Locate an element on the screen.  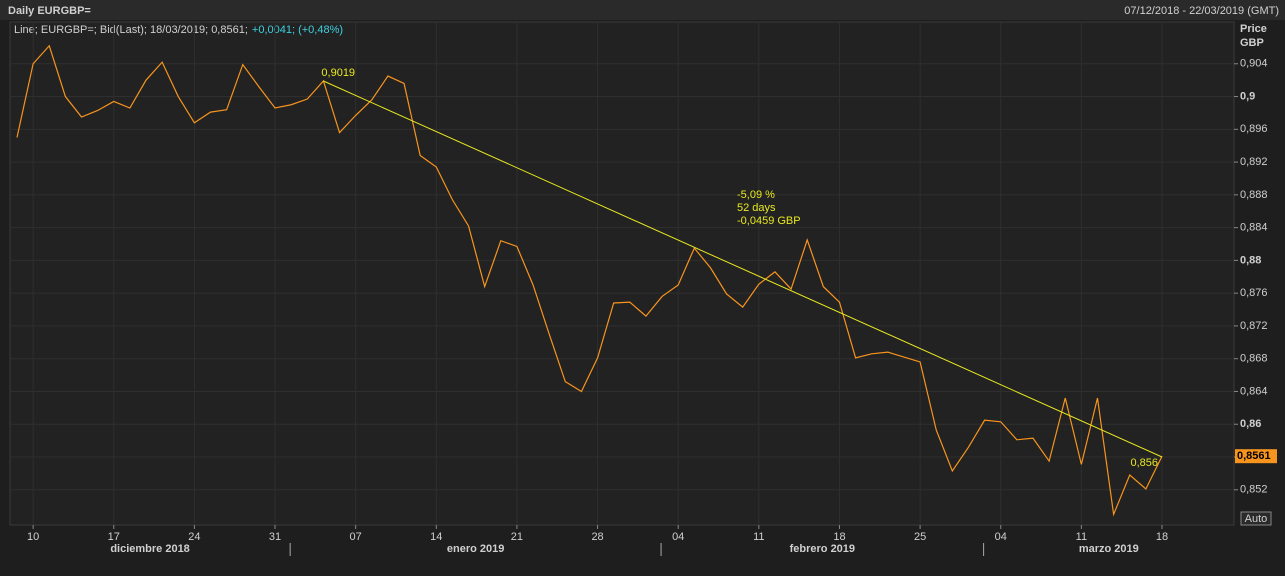
last-price-tag is located at coordinates (1256, 456).